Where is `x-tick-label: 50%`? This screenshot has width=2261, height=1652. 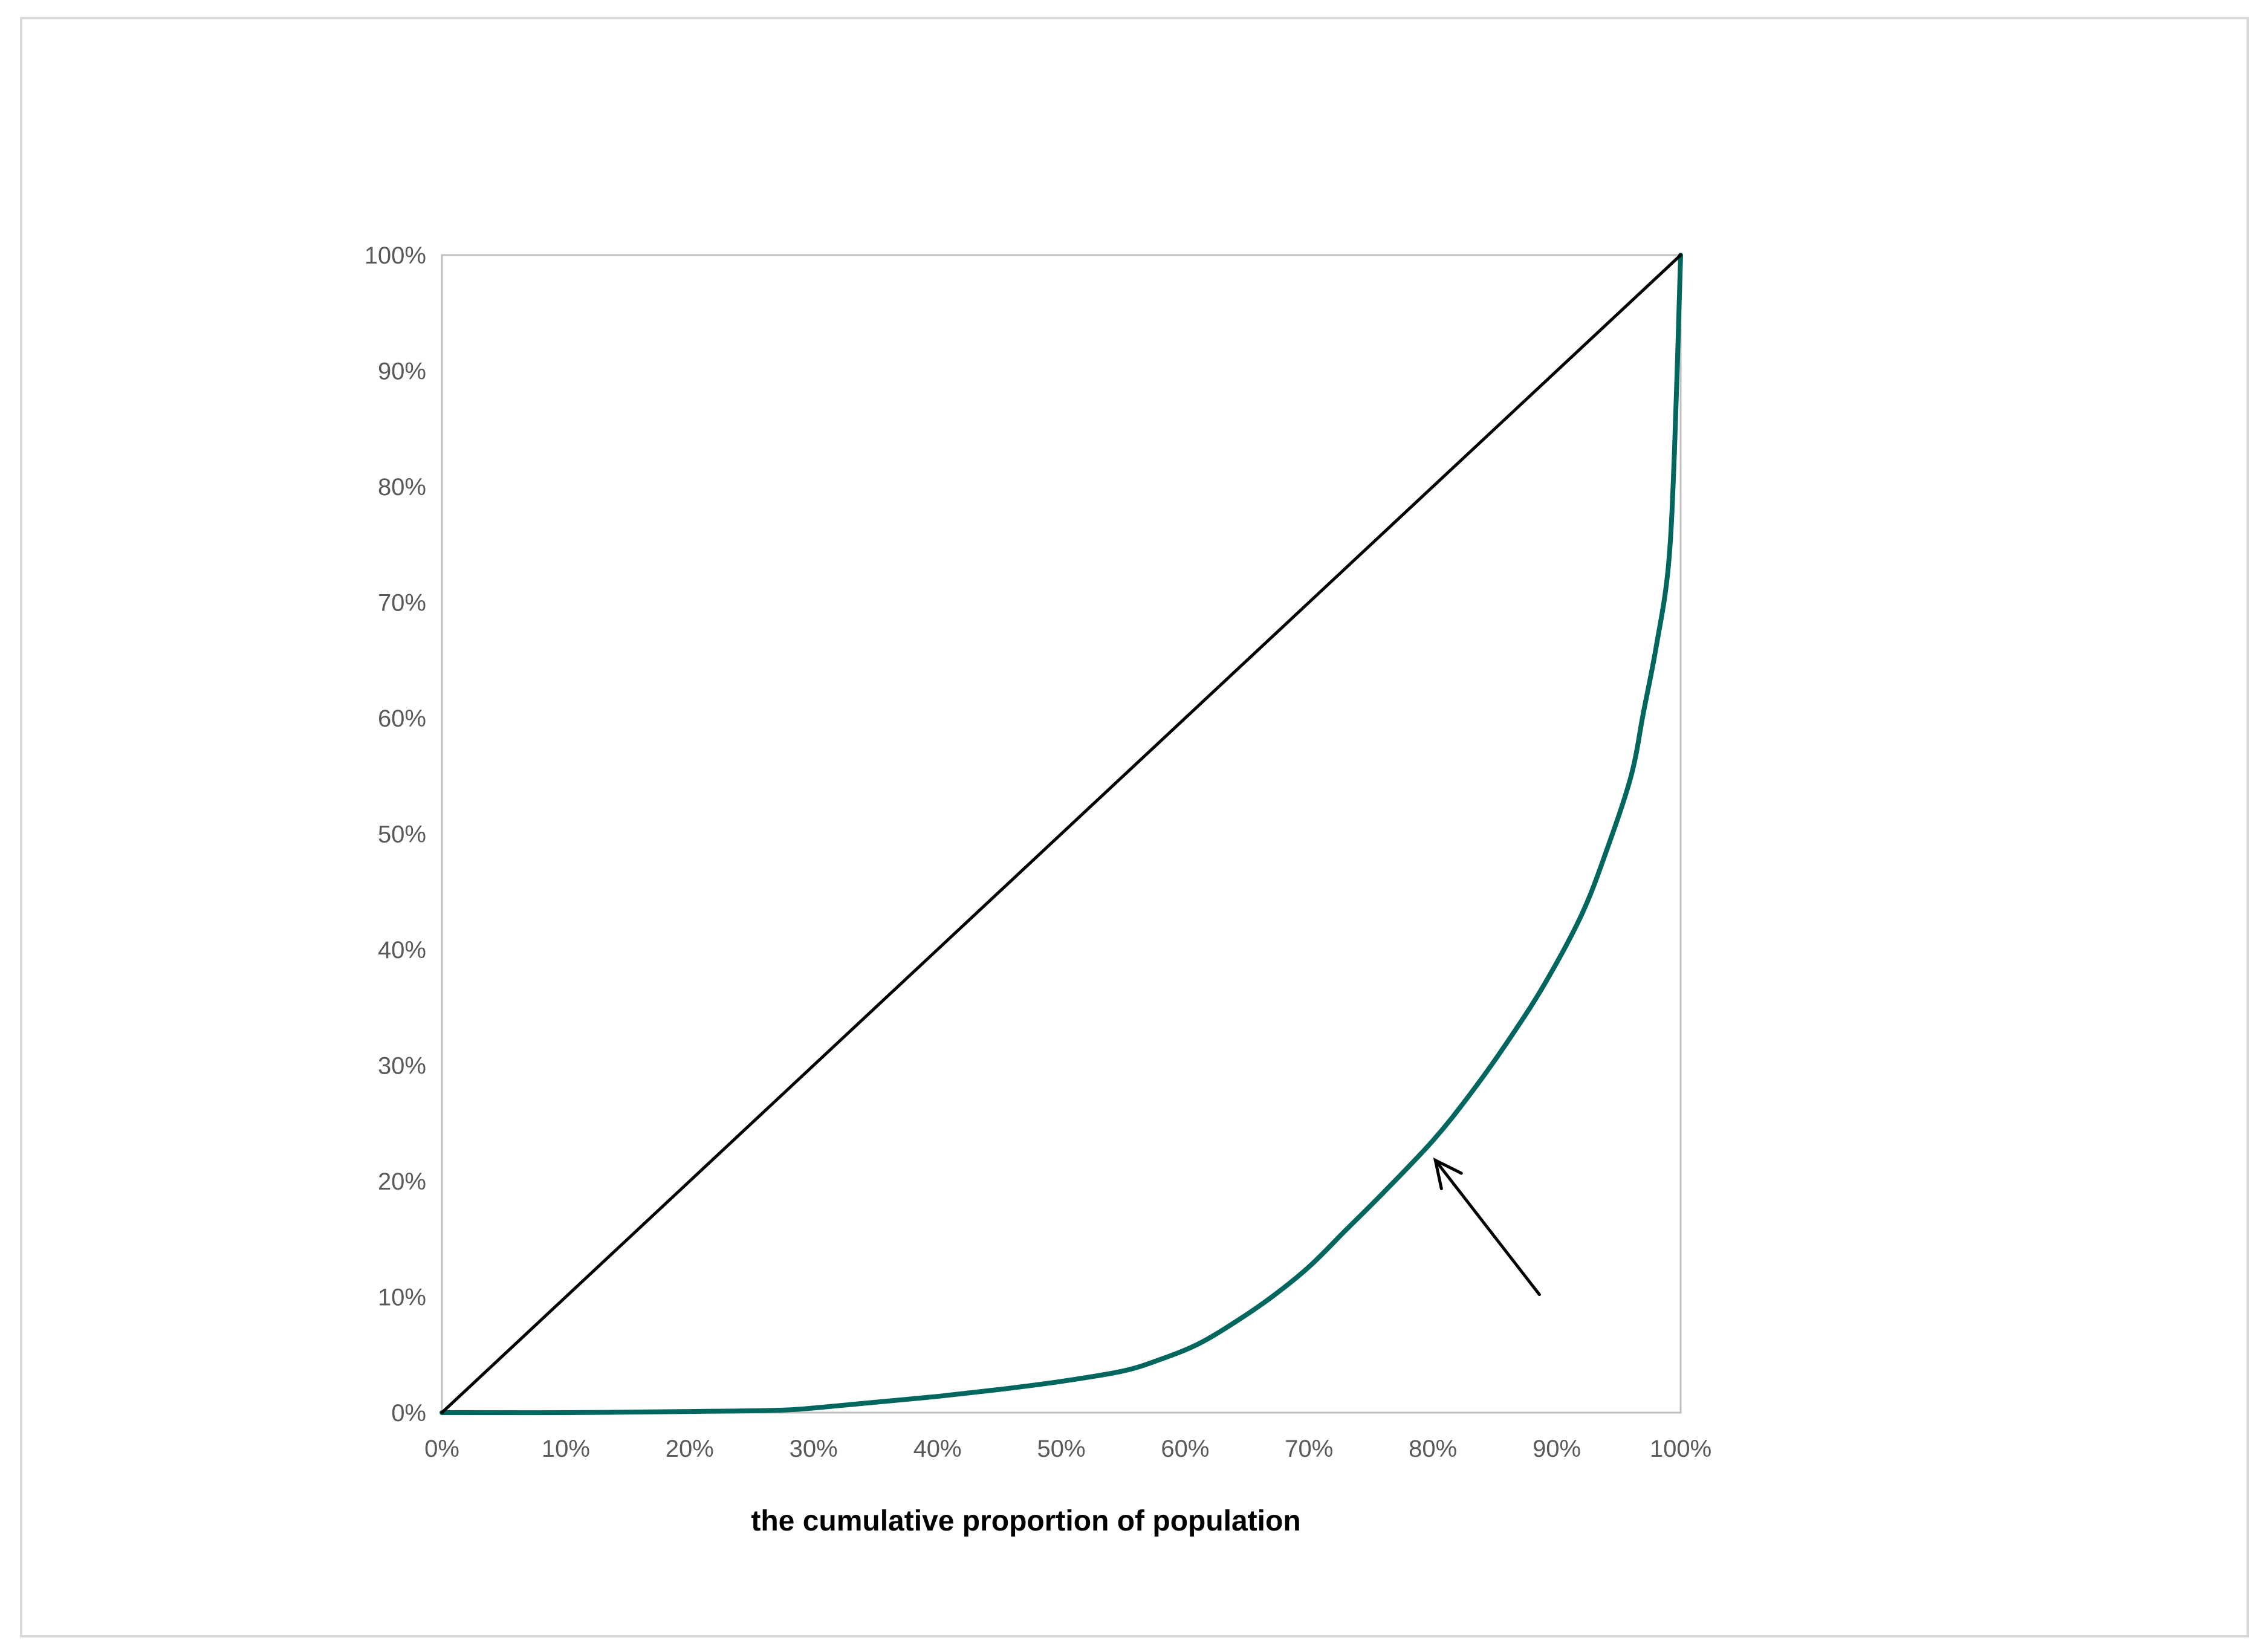 x-tick-label: 50% is located at coordinates (1061, 1449).